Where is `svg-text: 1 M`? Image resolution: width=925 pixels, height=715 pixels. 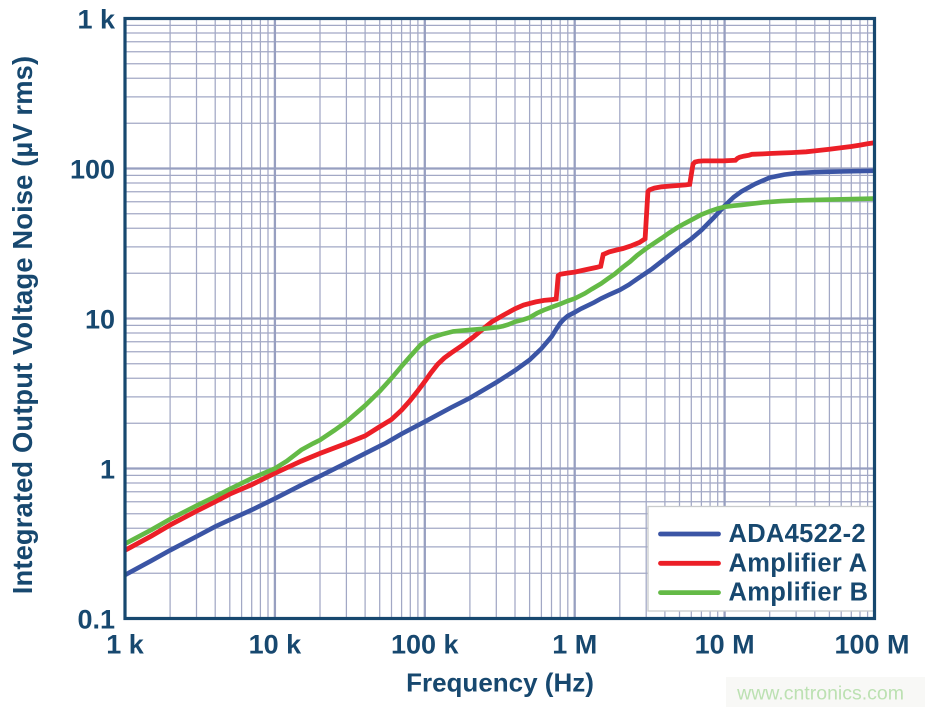
svg-text: 1 M is located at coordinates (574, 645).